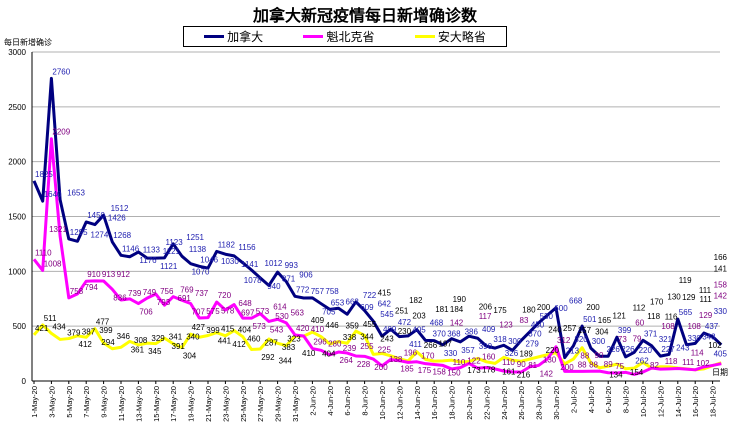  I want to click on data-label: 166, so click(721, 257).